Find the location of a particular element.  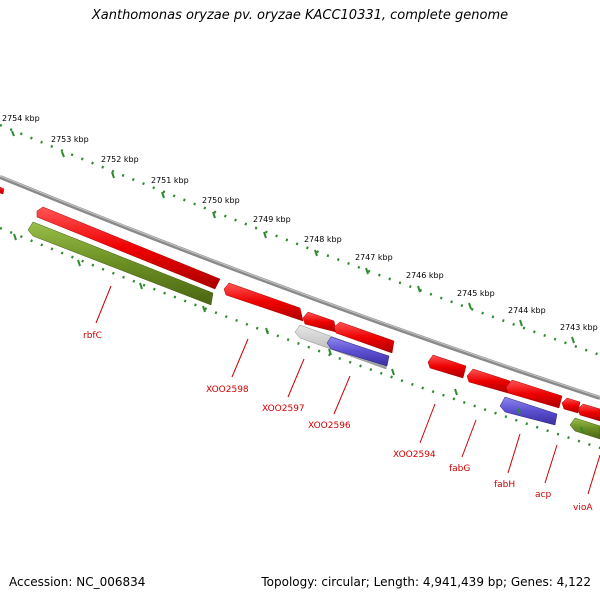

gene-label-fabG: fabG is located at coordinates (459, 469).